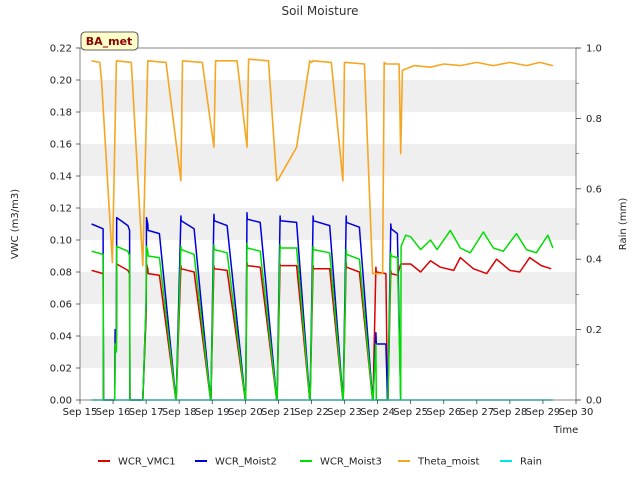 This screenshot has width=640, height=480. What do you see at coordinates (594, 189) in the screenshot?
I see `y2-tick-label: 0.6` at bounding box center [594, 189].